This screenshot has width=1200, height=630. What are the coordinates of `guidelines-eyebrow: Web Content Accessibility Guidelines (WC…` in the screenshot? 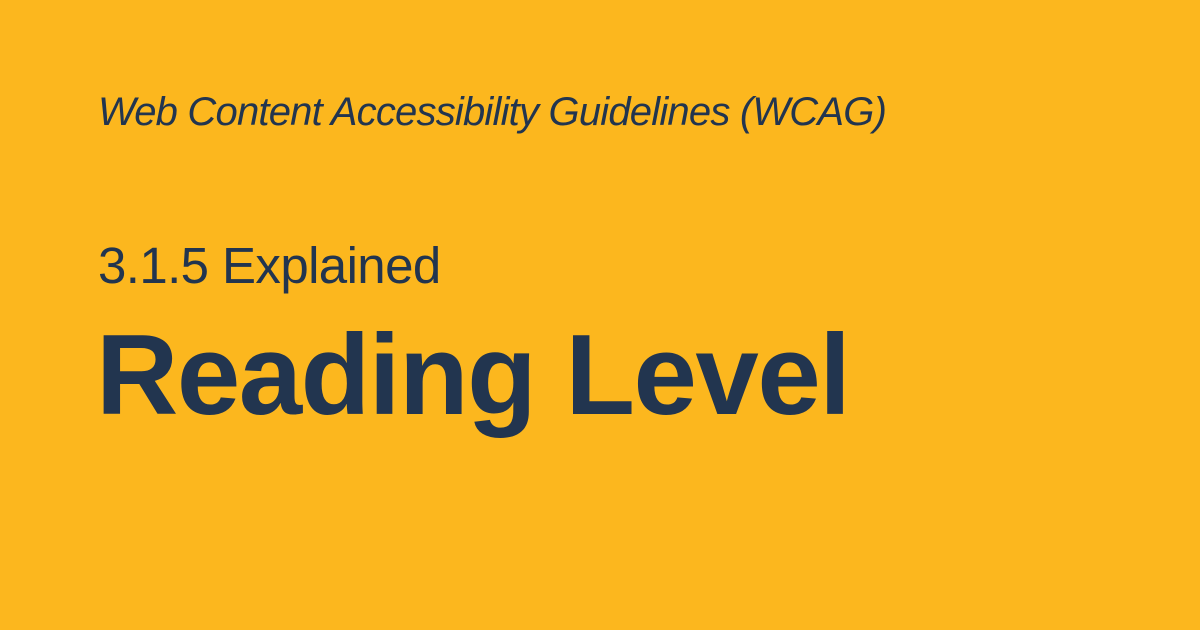 It's located at (492, 112).